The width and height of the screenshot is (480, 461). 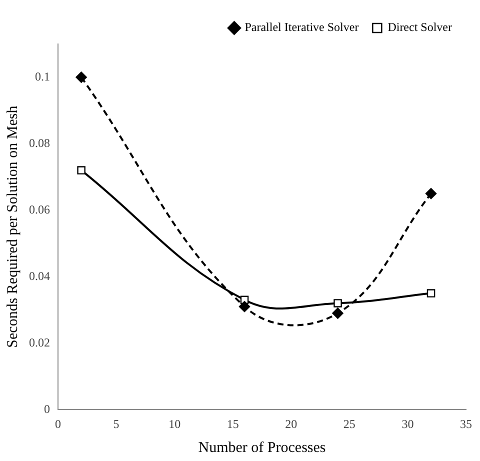 What do you see at coordinates (466, 423) in the screenshot?
I see `x-tick-label: 35` at bounding box center [466, 423].